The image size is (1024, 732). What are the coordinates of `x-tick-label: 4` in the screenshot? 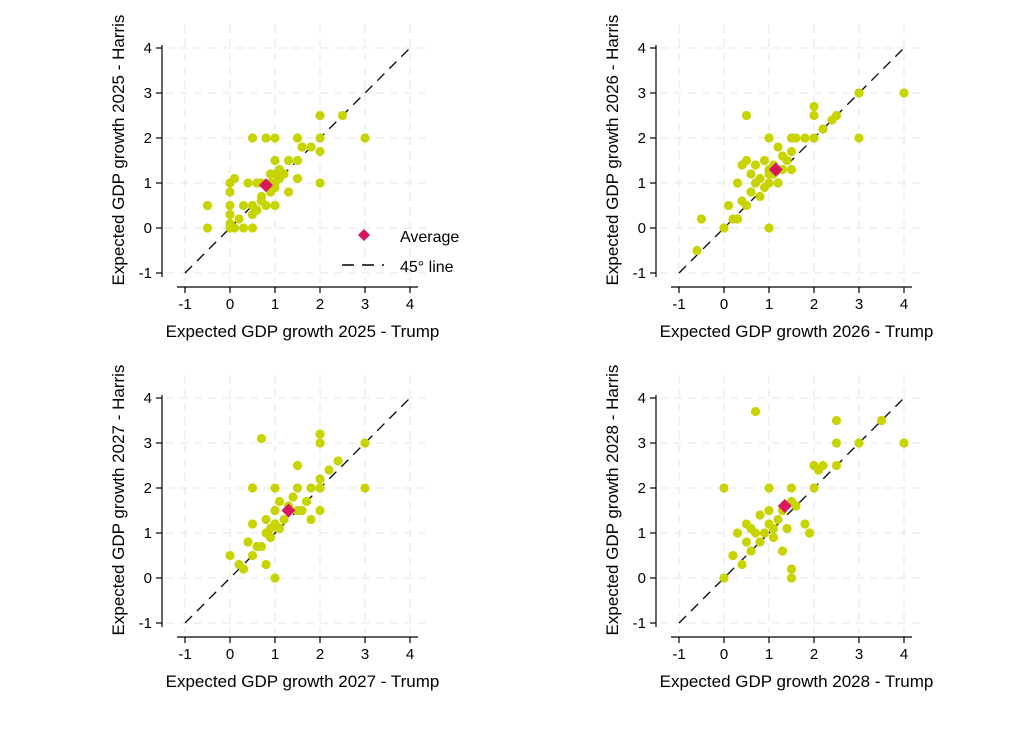 It's located at (904, 654).